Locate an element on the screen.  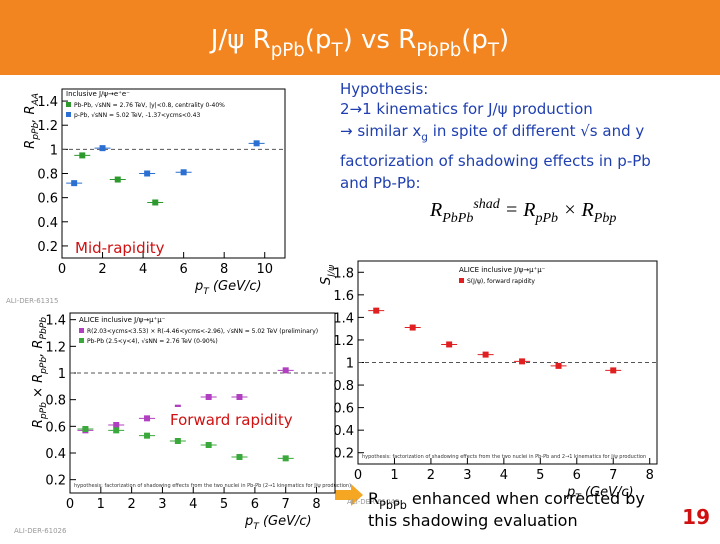
text-part: Pbp is located at coordinates (605, 218).